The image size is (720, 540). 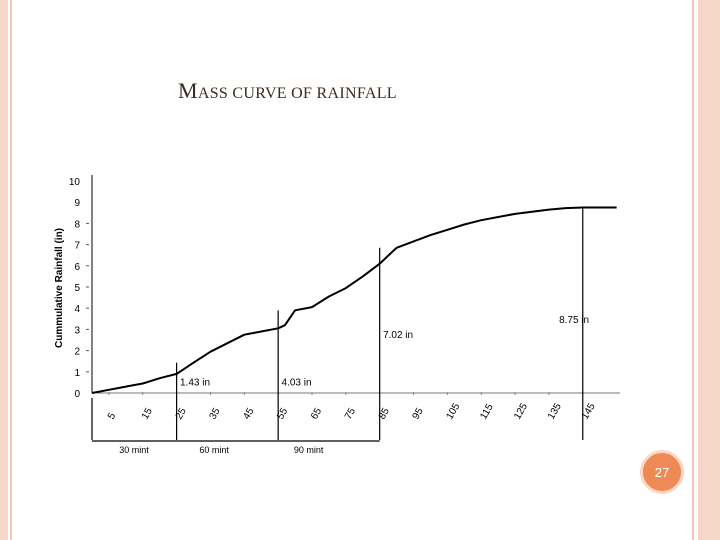 What do you see at coordinates (555, 411) in the screenshot?
I see `x-tick-label: 135` at bounding box center [555, 411].